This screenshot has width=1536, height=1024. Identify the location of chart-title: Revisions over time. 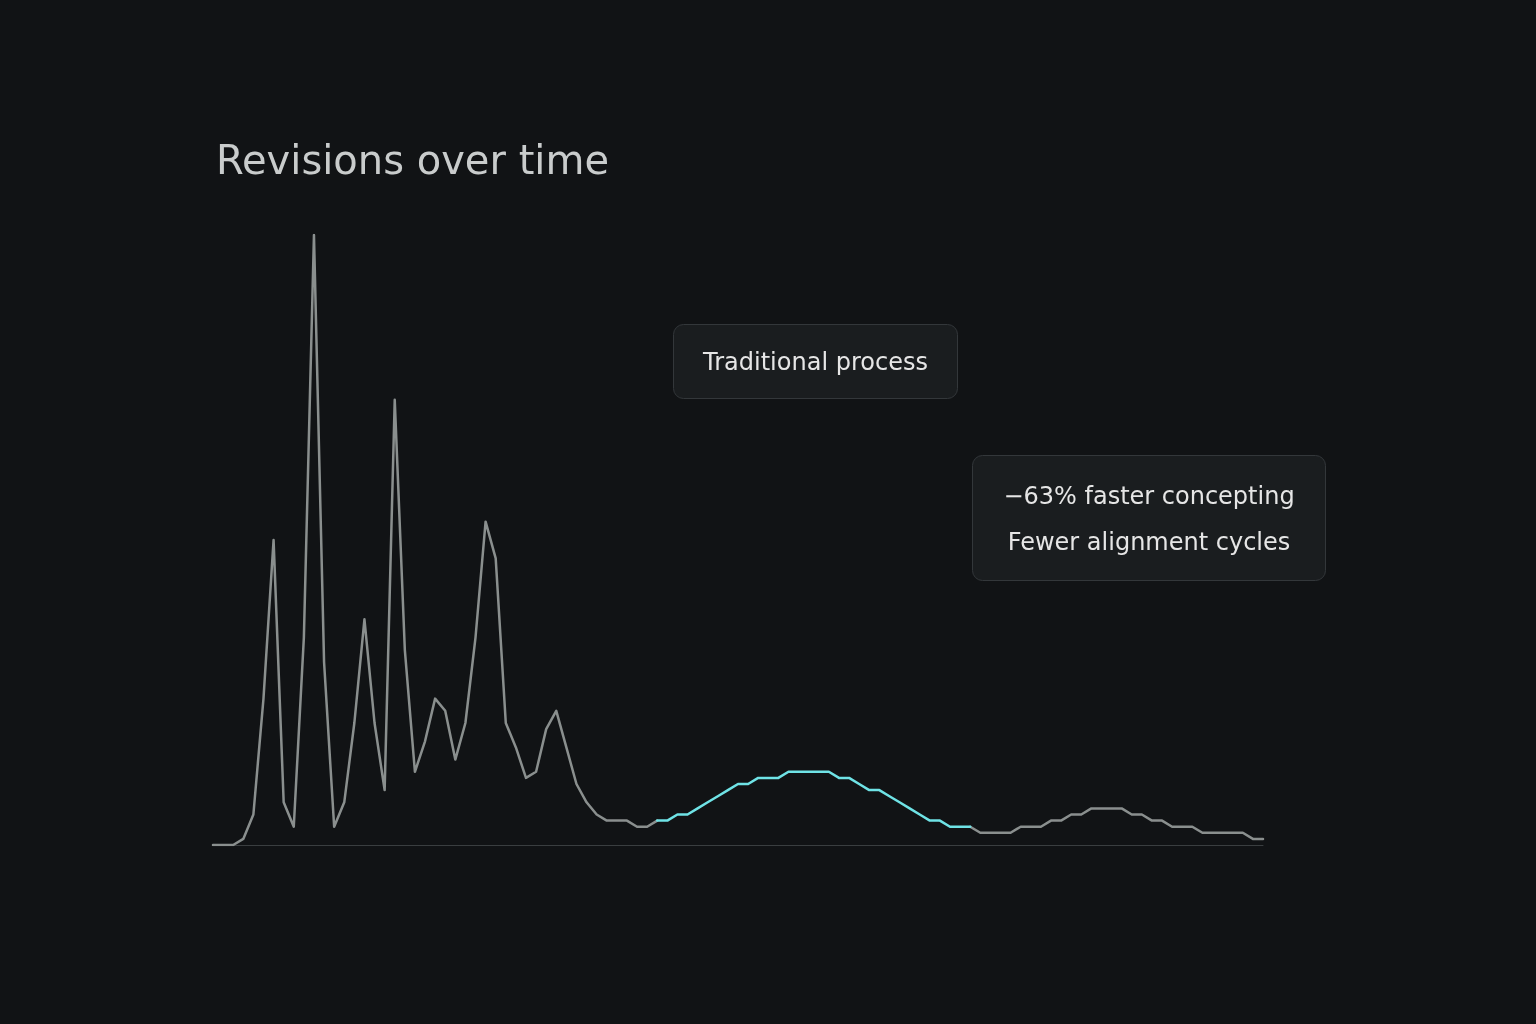
(413, 160).